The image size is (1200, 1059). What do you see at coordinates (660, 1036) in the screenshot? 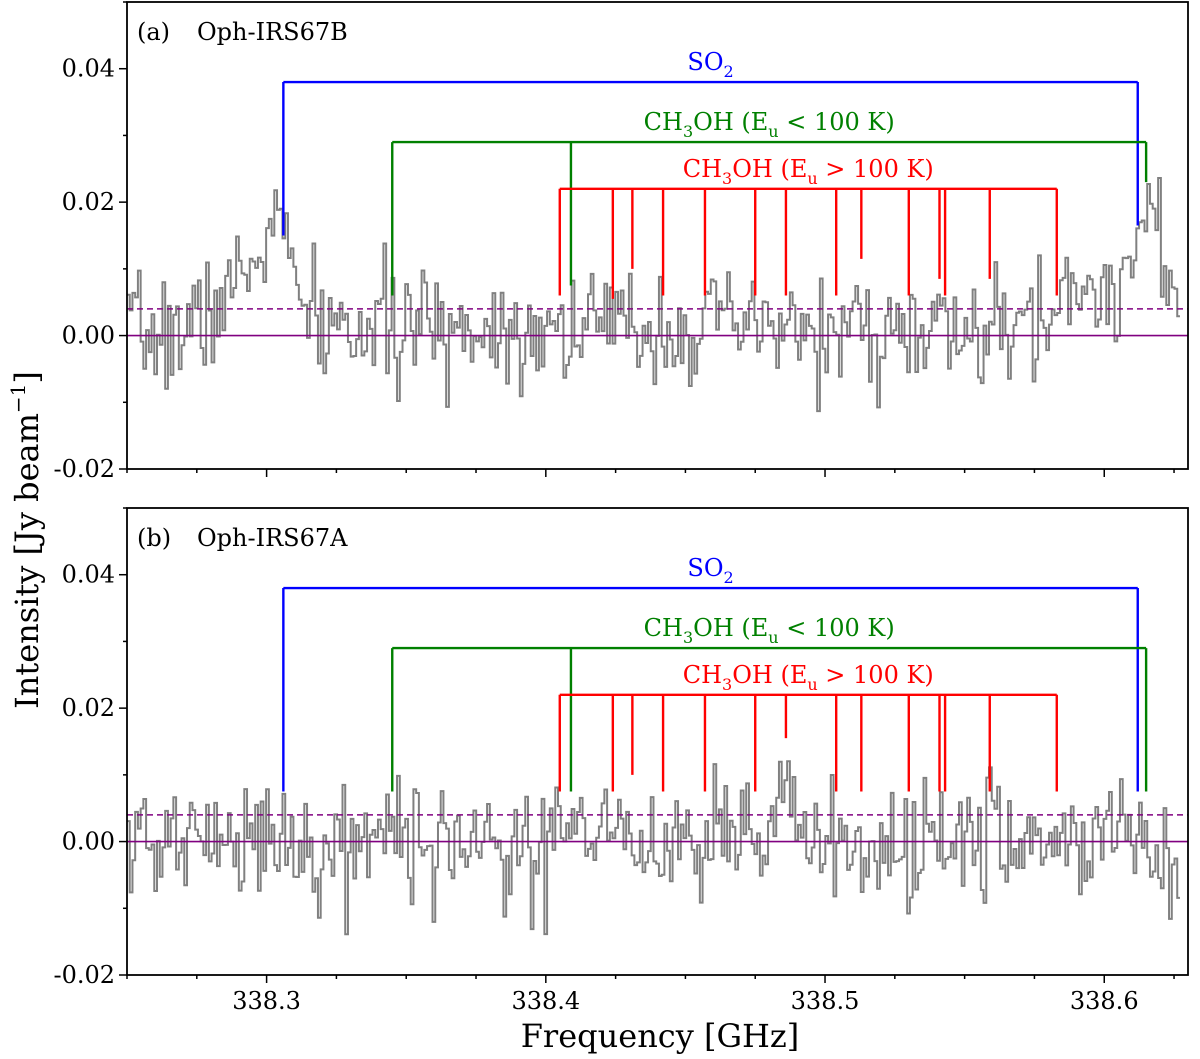
I see `x-axis-label: Frequency [GHz]` at bounding box center [660, 1036].